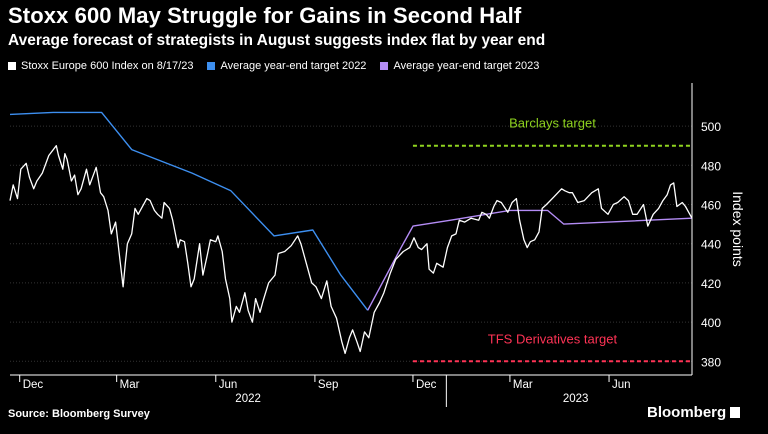  What do you see at coordinates (552, 123) in the screenshot?
I see `target-label-0: Barclays target` at bounding box center [552, 123].